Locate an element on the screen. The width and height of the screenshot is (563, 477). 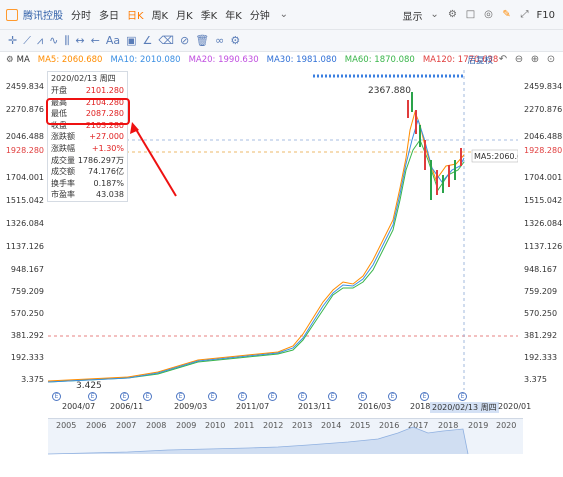
range-tool-icon: ↔ is located at coordinates (80, 40).